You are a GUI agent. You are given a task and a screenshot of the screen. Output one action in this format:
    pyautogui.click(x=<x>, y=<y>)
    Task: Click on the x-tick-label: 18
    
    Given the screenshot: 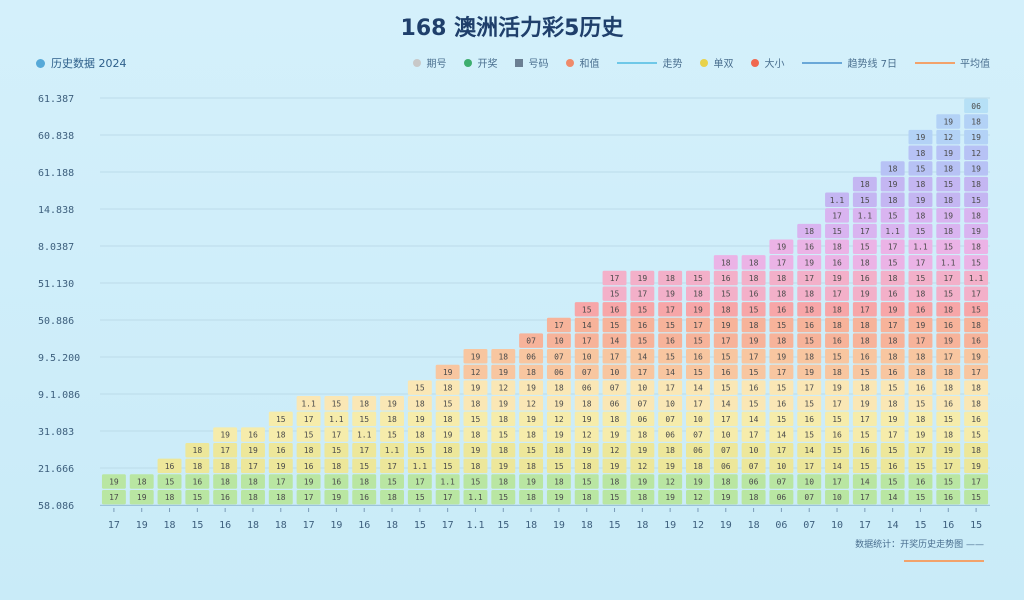 What is the action you would take?
    pyautogui.click(x=392, y=525)
    